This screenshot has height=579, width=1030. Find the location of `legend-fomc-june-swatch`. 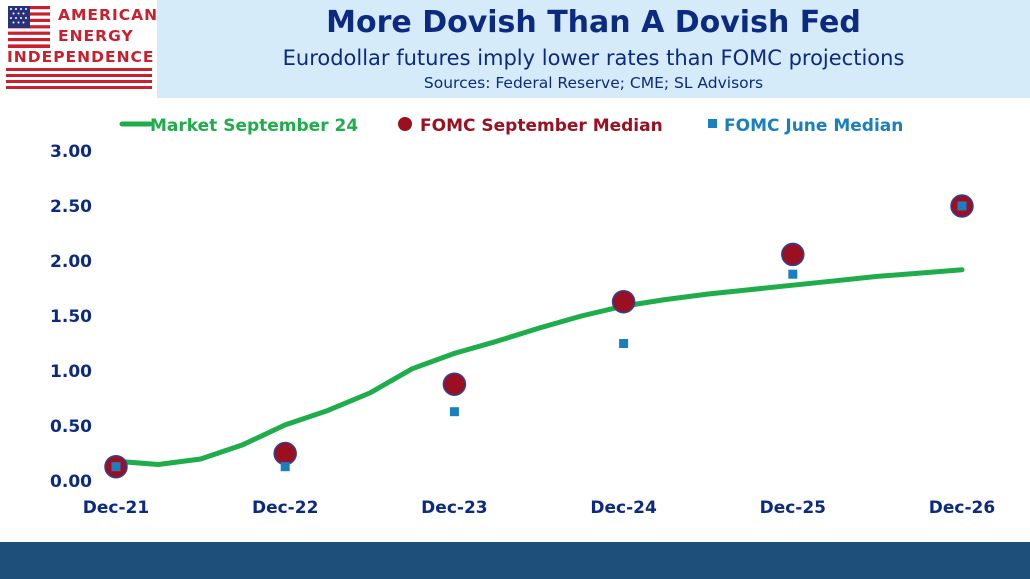

legend-fomc-june-swatch is located at coordinates (712, 123).